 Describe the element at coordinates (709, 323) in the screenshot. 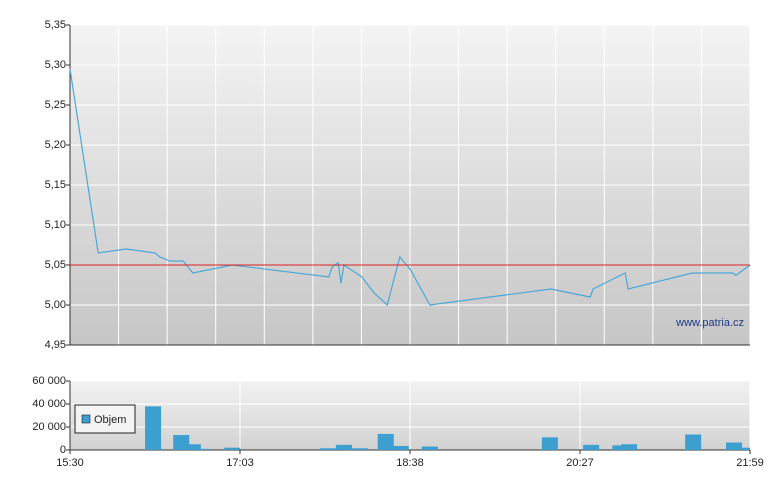

I see `watermark: www.patria.cz` at that location.